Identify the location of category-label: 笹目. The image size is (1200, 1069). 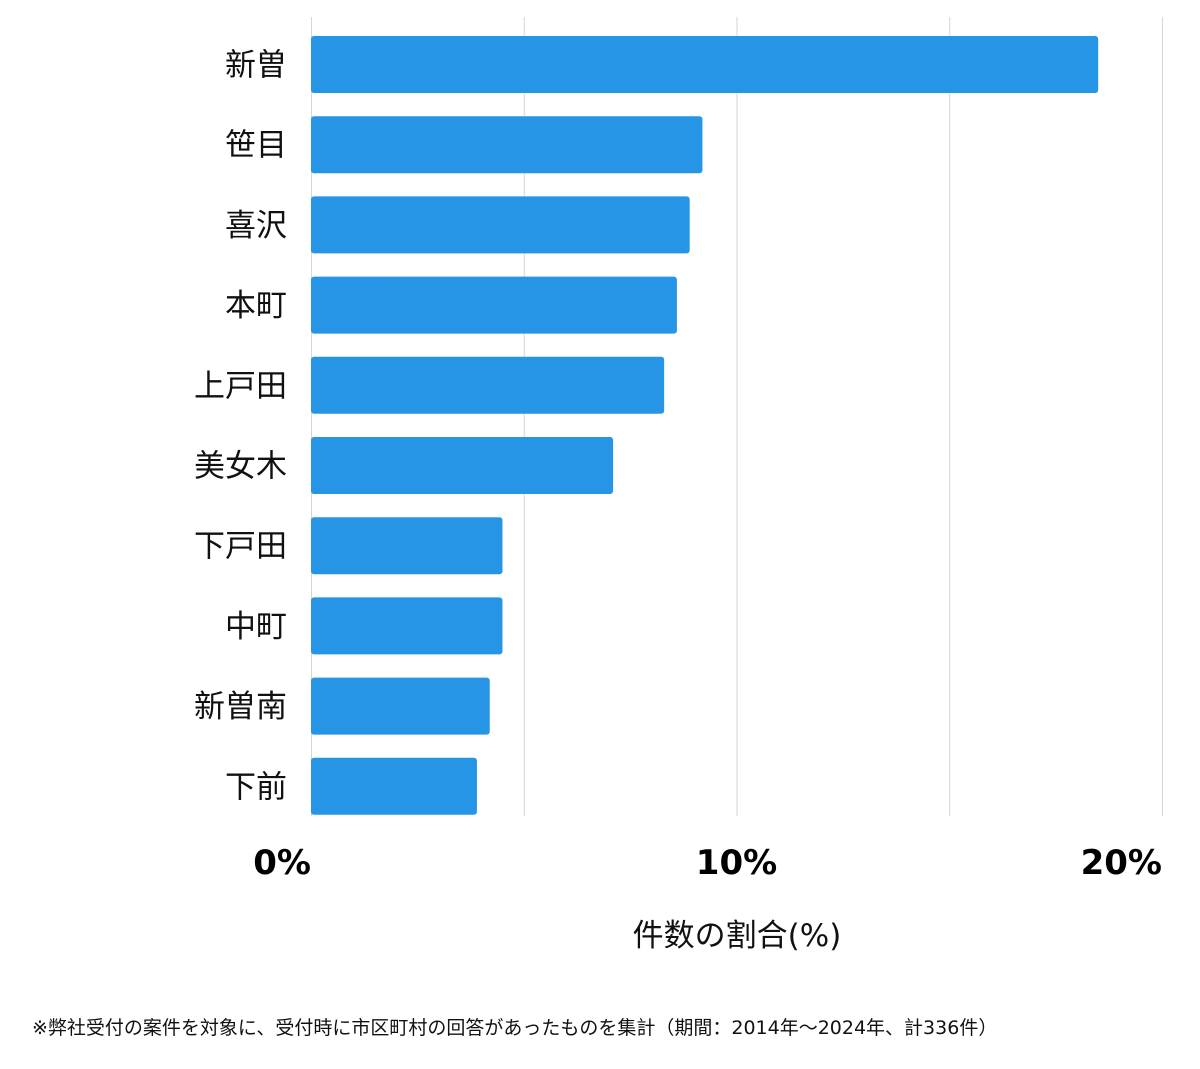
(256, 146).